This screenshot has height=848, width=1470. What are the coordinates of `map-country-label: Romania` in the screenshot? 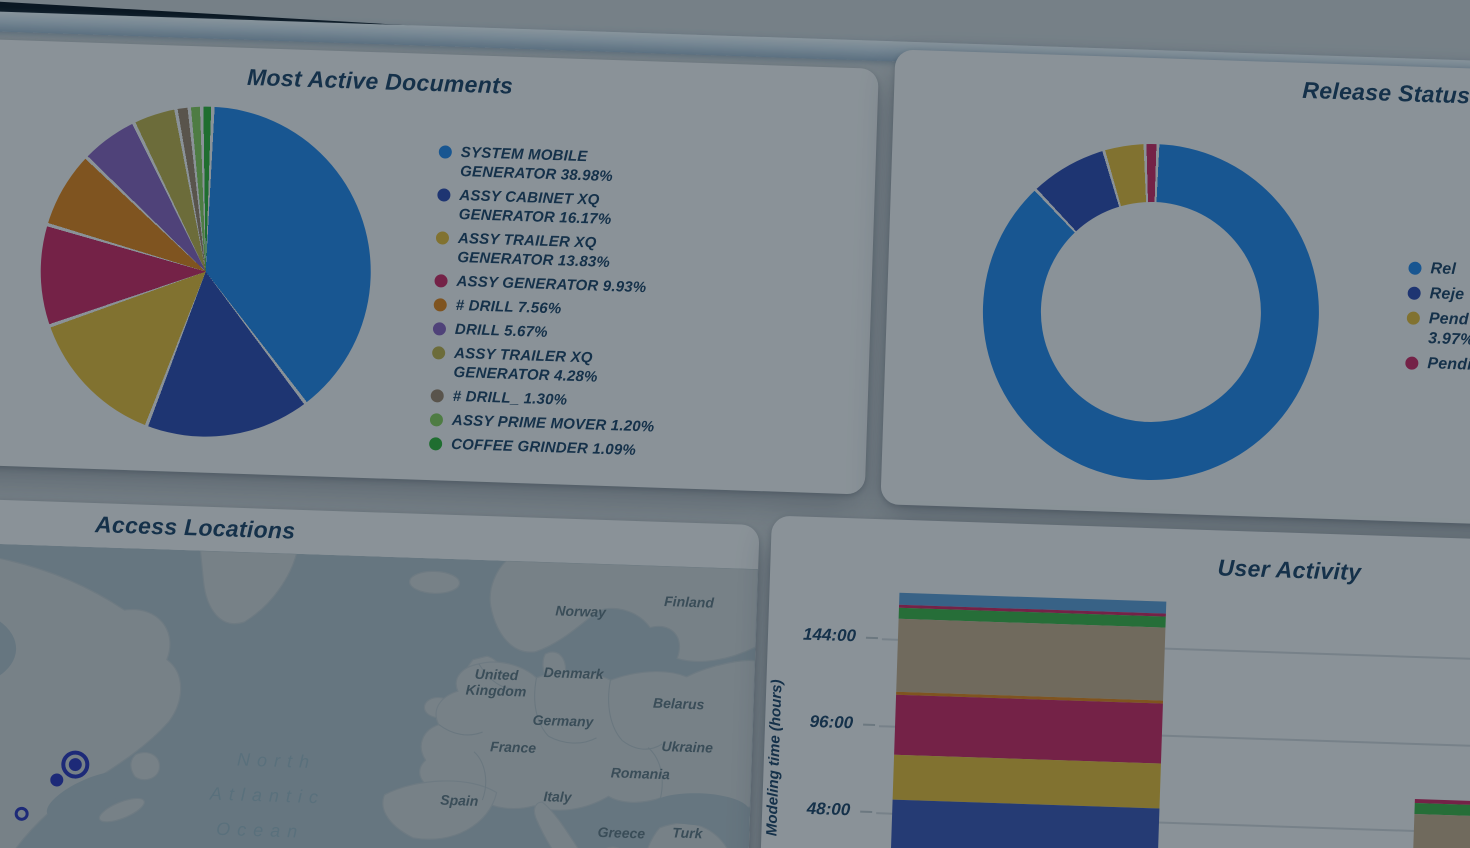 It's located at (640, 773).